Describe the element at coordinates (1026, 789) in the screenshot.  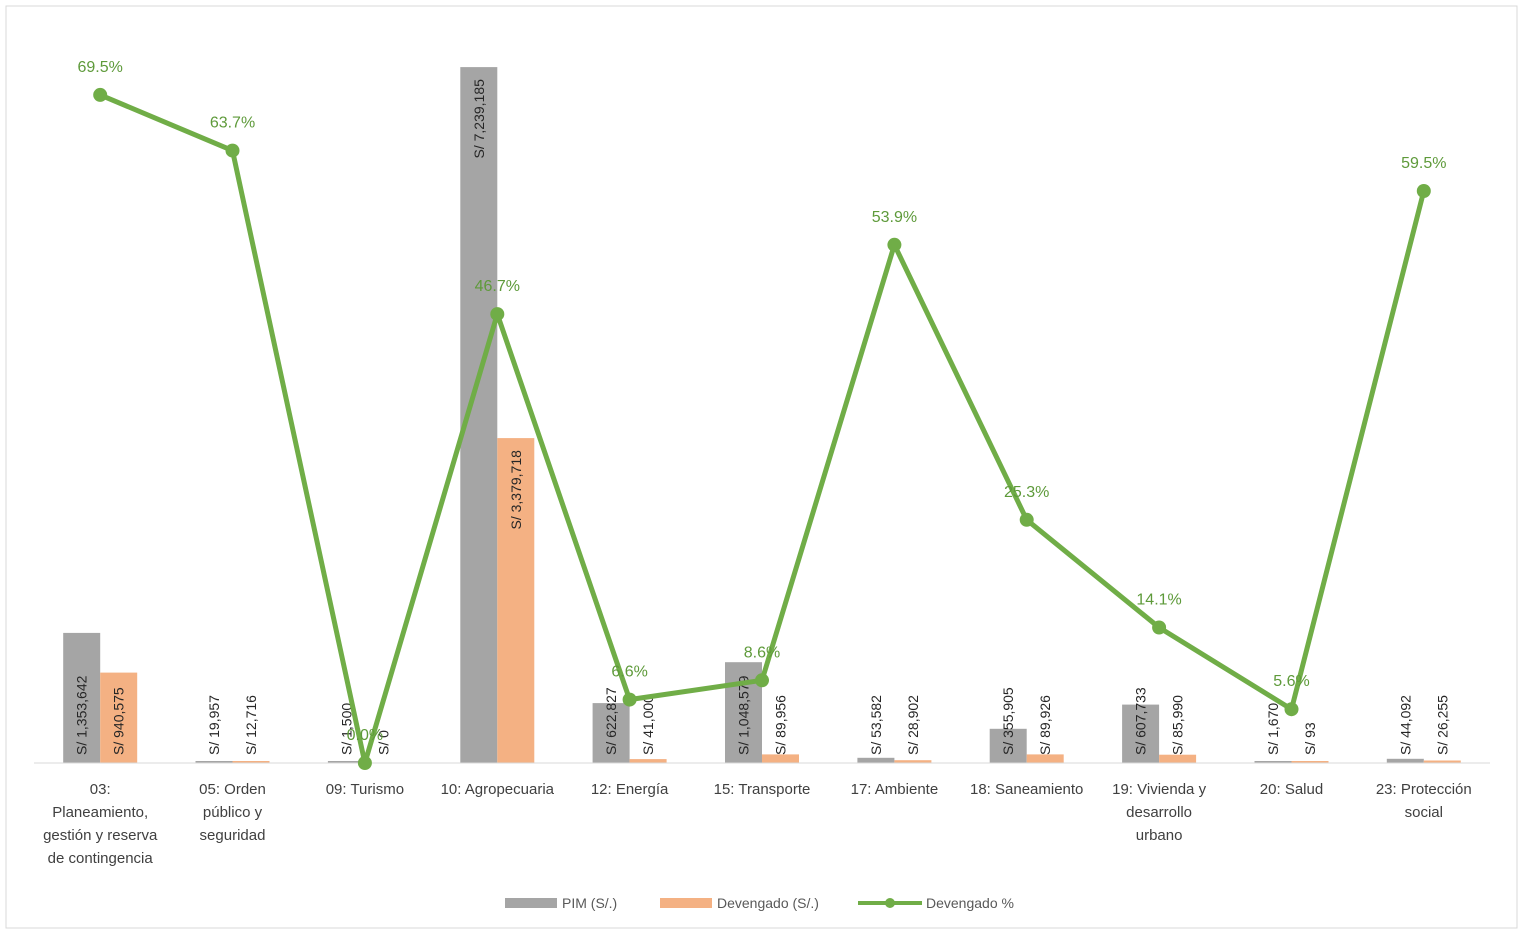
I see `category-label-7: 18: Saneamiento` at that location.